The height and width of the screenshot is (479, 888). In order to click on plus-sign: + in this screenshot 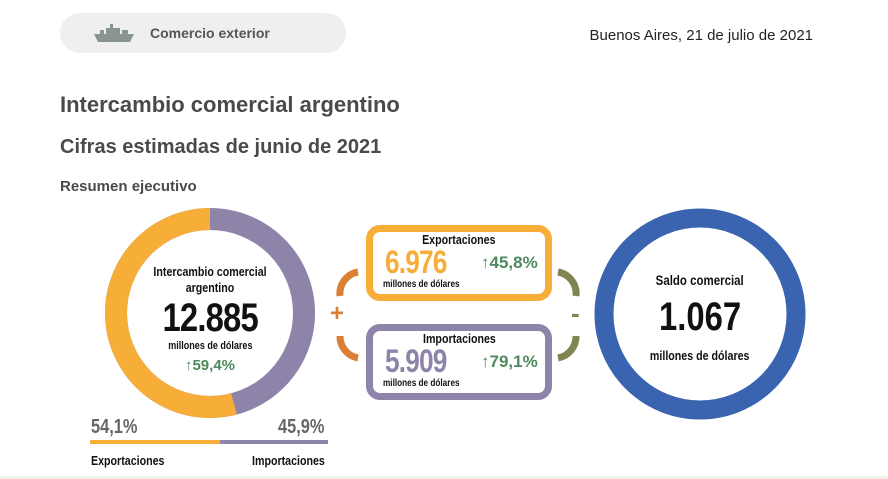, I will do `click(337, 313)`.